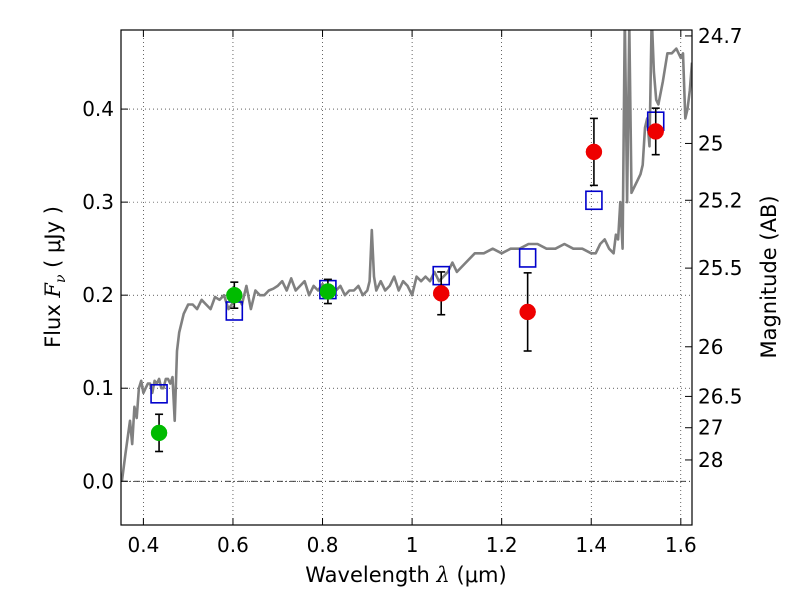 This screenshot has width=800, height=600. I want to click on mag-tick-label: 26.5, so click(720, 396).